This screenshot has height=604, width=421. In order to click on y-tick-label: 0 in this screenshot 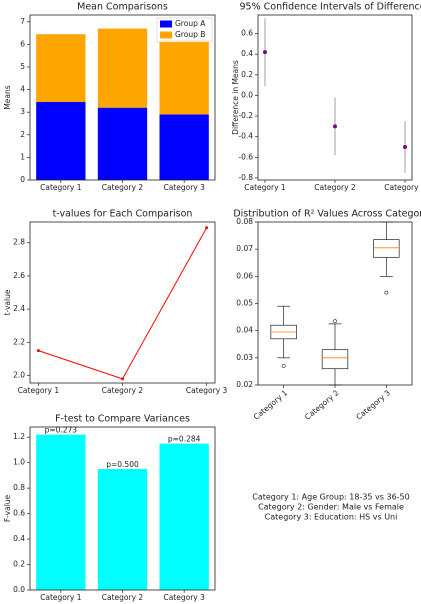, I will do `click(22, 179)`.